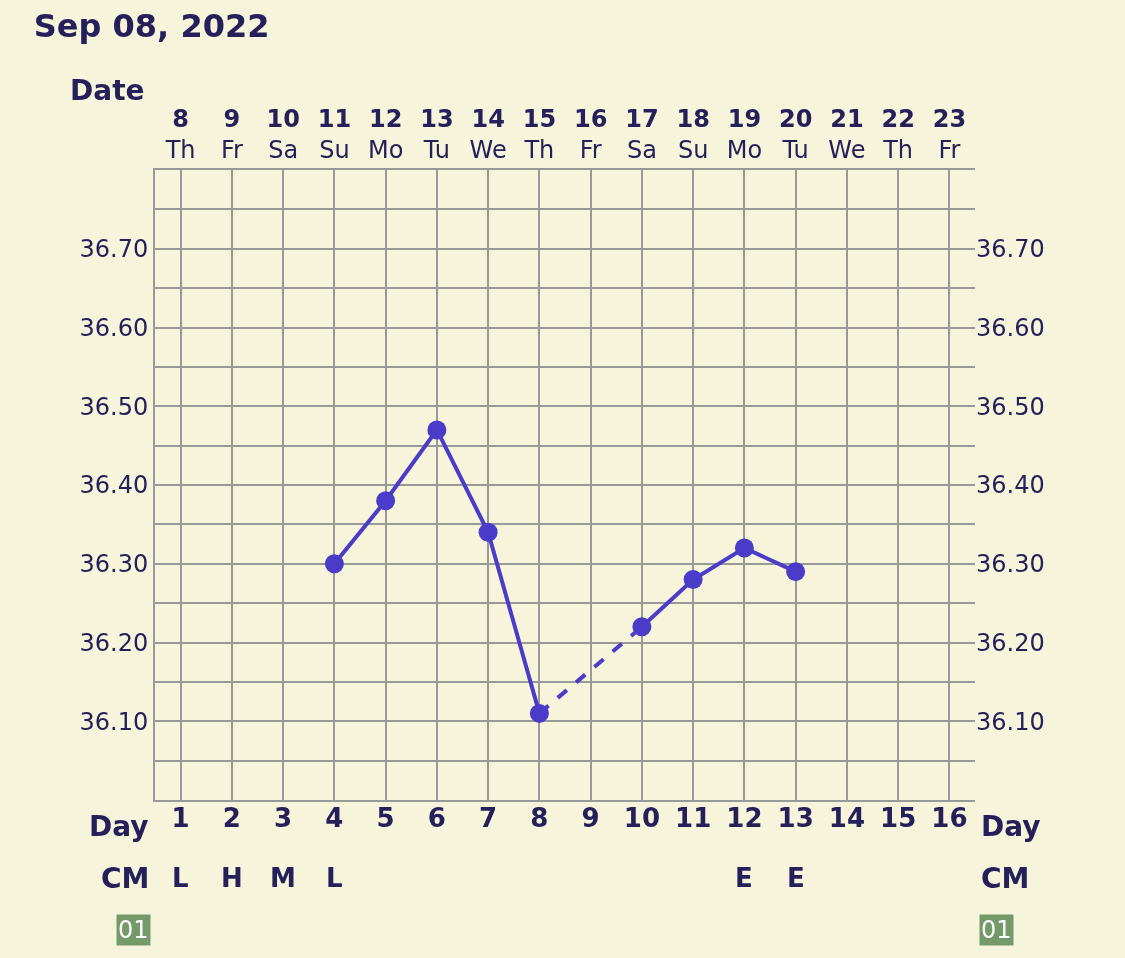  I want to click on x2-tick-label: 1, so click(180, 818).